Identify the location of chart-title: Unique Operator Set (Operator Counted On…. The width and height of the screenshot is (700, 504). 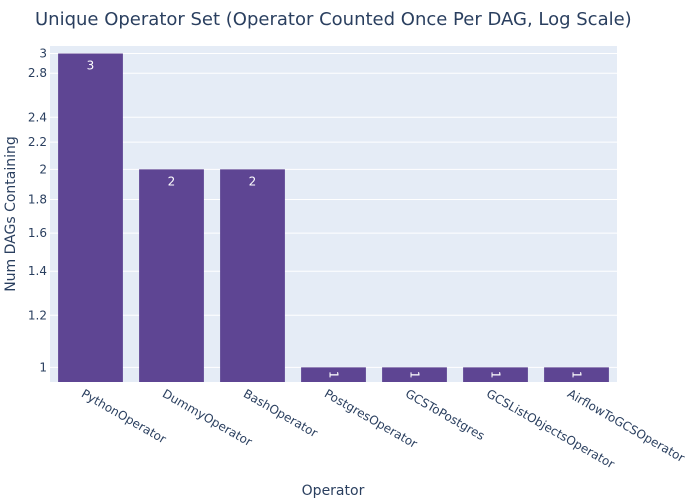
(333, 19).